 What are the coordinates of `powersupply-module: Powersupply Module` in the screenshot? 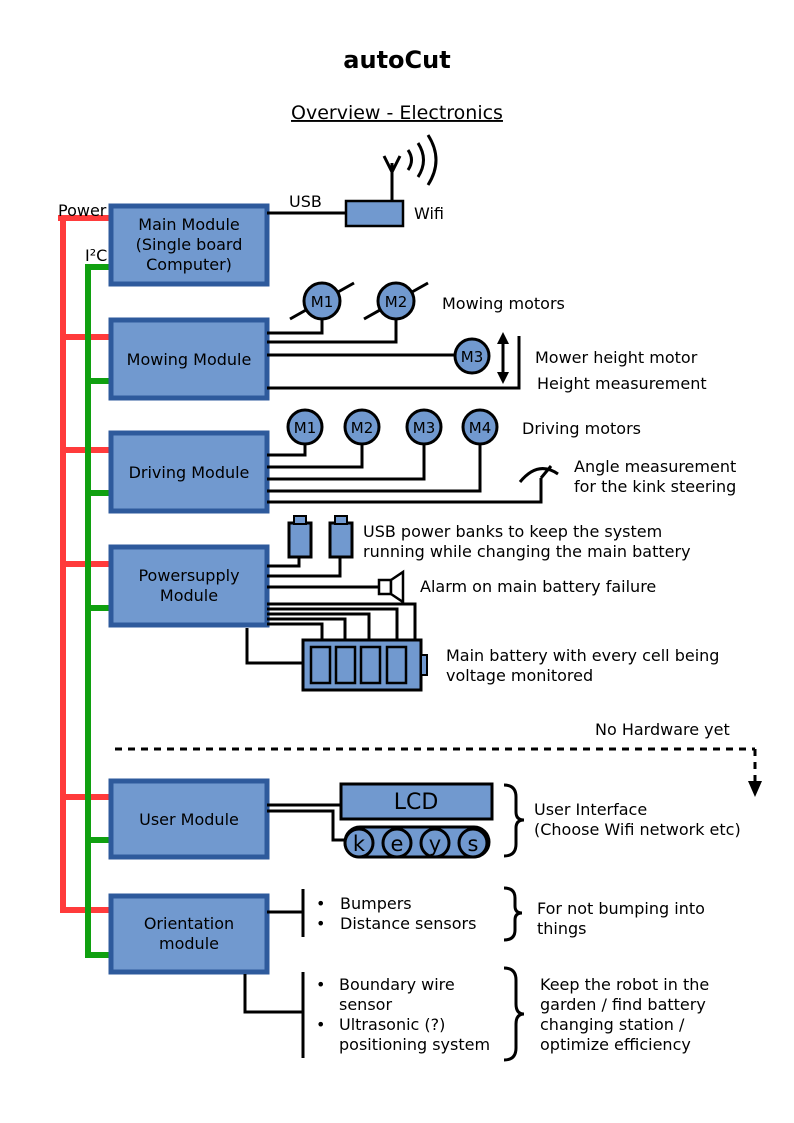 It's located at (189, 586).